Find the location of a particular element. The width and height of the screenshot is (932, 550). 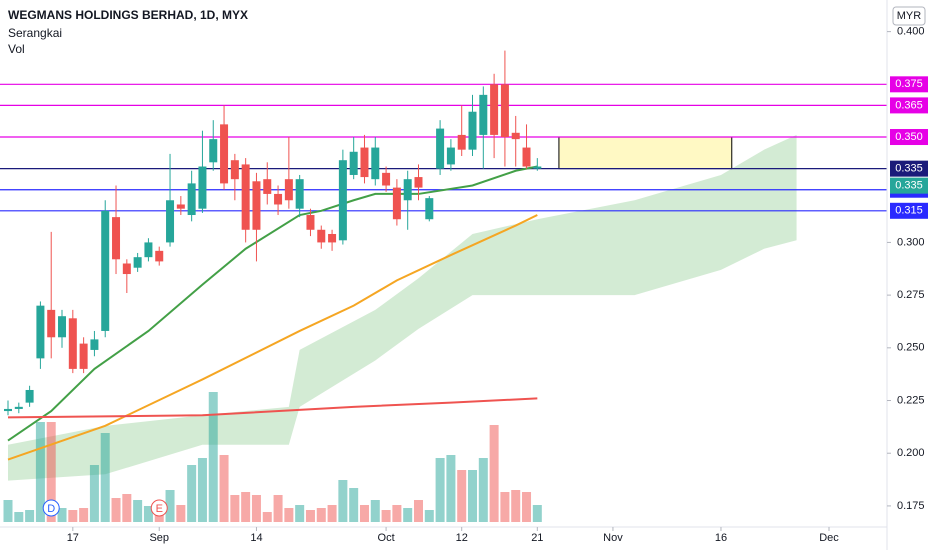

level-label: 0.375 is located at coordinates (909, 84).